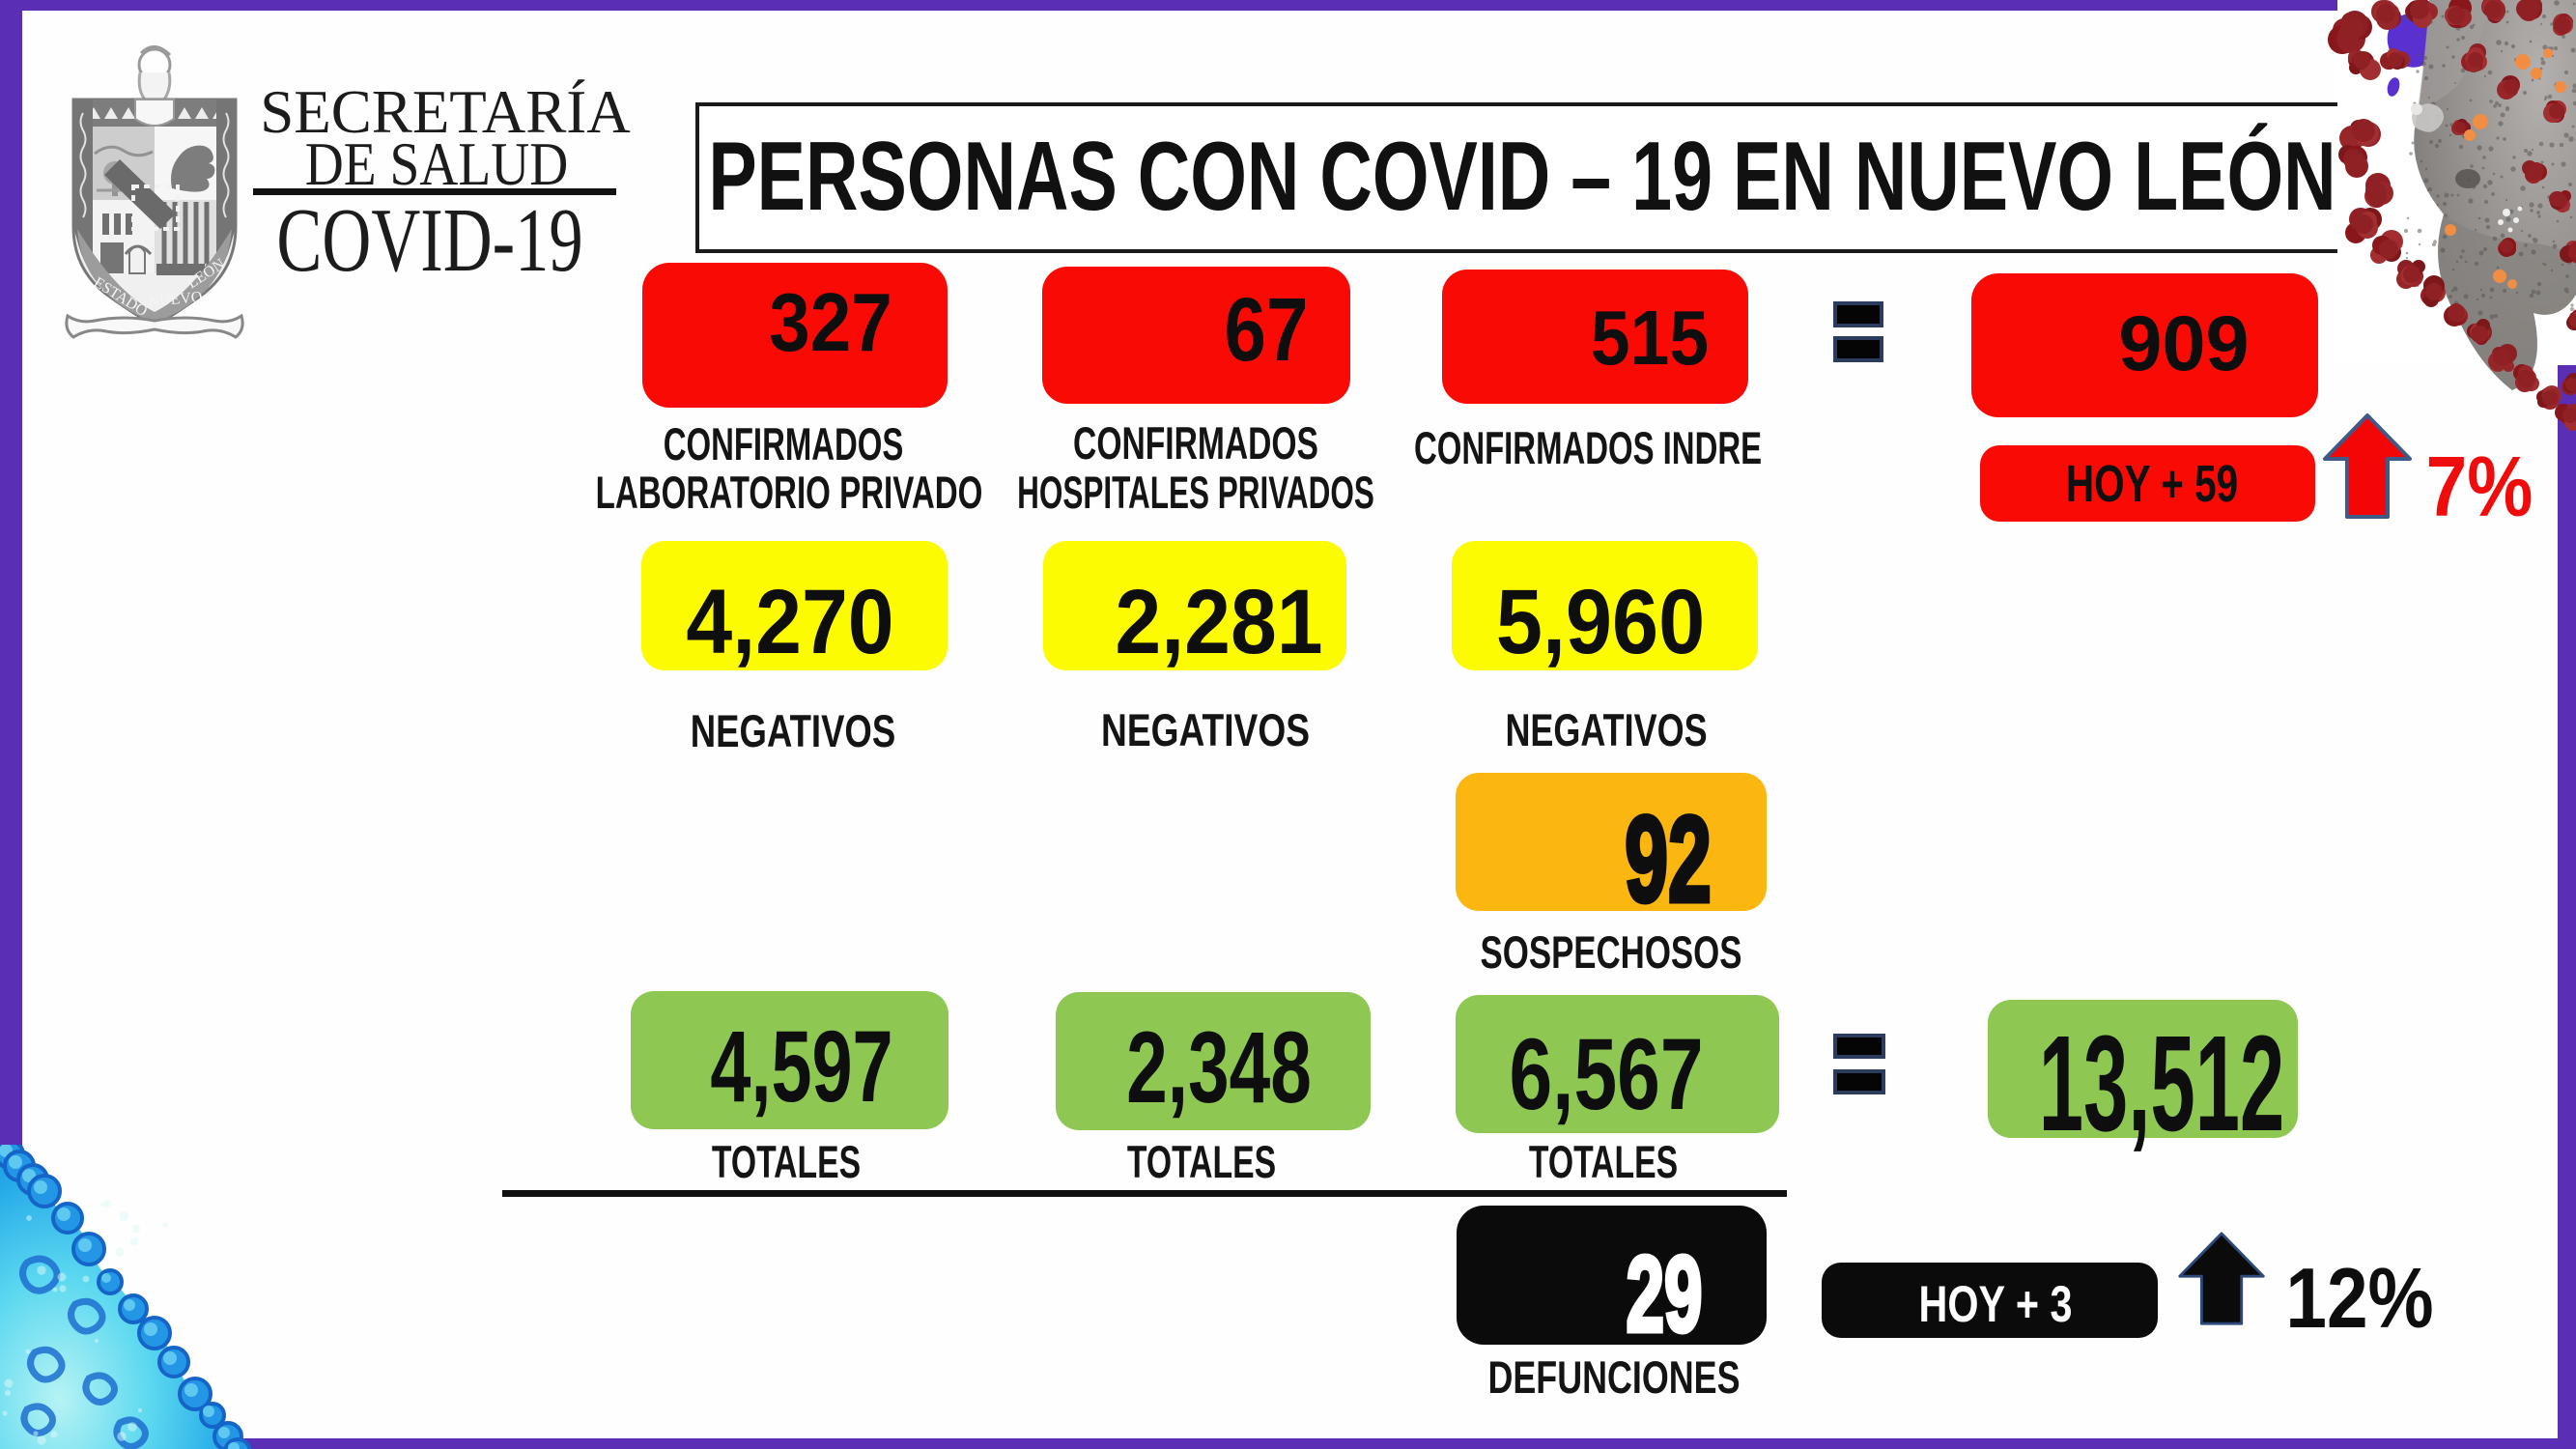 Image resolution: width=2576 pixels, height=1449 pixels. I want to click on svg-text: NUEVO, so click(175, 299).